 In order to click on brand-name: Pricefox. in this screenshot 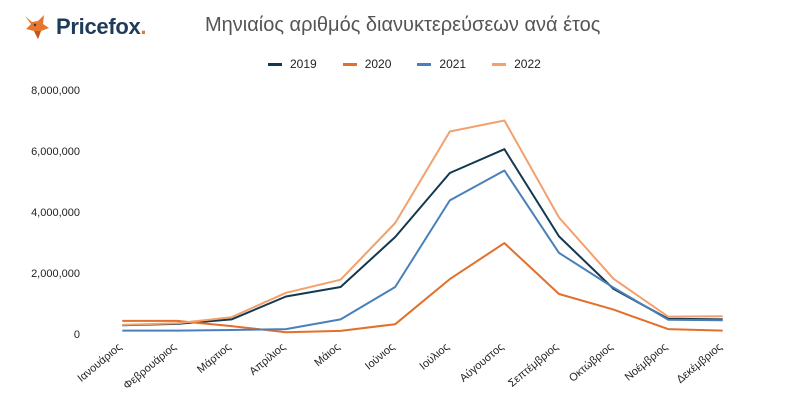, I will do `click(101, 26)`.